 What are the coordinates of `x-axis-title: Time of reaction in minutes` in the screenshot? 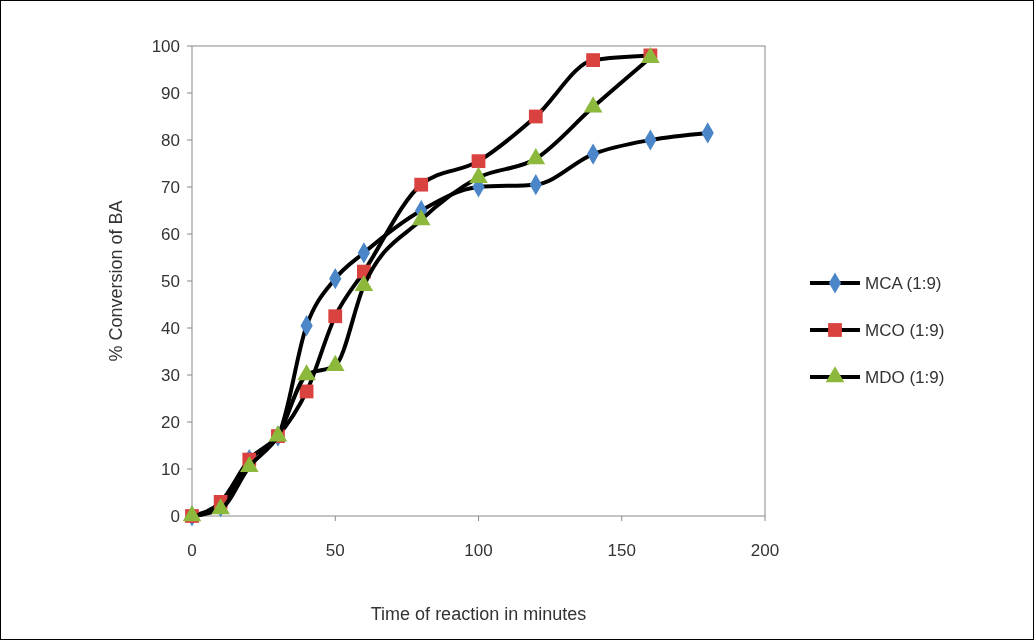 It's located at (478, 614).